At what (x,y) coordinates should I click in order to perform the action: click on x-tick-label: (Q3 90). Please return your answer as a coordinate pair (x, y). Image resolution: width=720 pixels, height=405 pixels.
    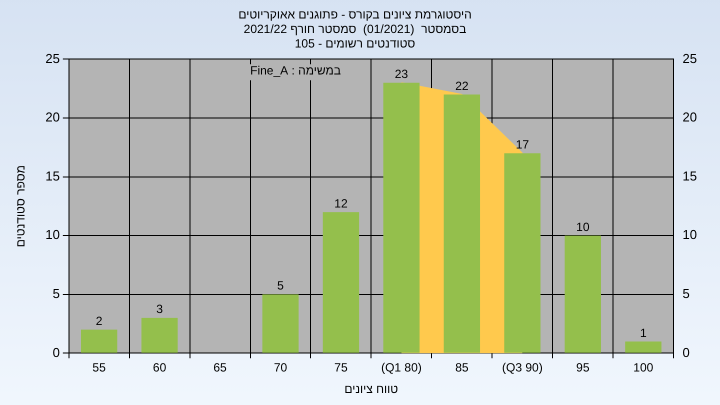
    Looking at the image, I should click on (522, 367).